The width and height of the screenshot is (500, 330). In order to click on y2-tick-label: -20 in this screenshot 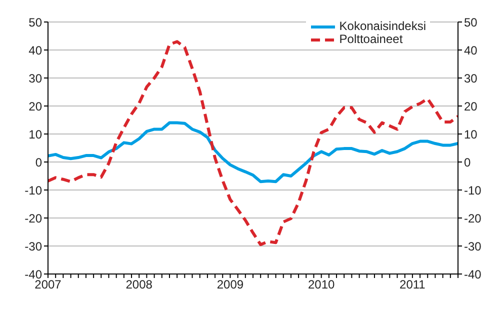, I will do `click(473, 218)`.